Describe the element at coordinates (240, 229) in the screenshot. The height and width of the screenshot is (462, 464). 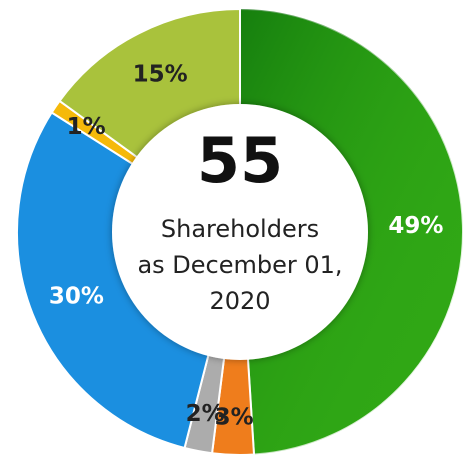
I see `center-text: Shareholders` at that location.